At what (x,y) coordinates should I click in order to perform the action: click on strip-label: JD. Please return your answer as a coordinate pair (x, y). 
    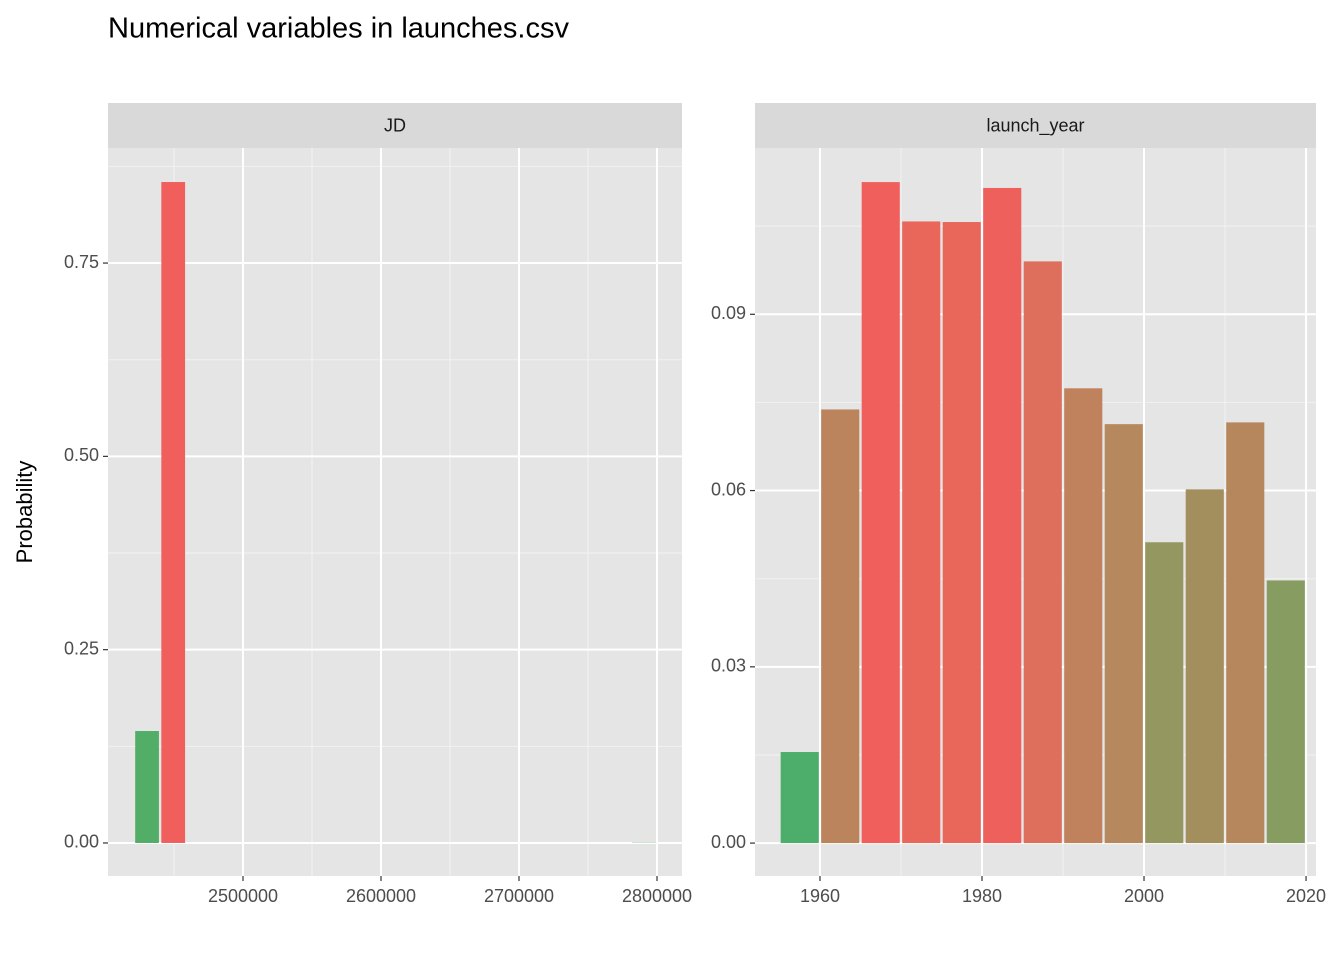
    Looking at the image, I should click on (395, 125).